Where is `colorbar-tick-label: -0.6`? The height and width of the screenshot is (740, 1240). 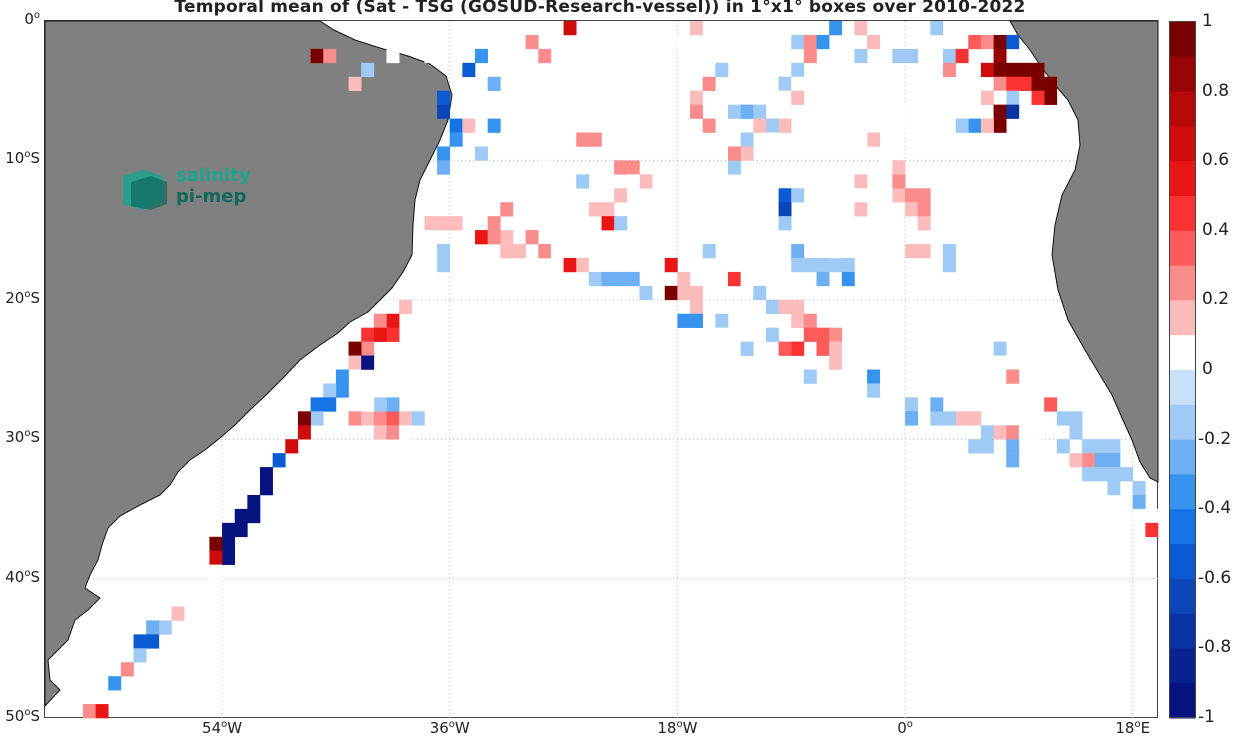
colorbar-tick-label: -0.6 is located at coordinates (1215, 577).